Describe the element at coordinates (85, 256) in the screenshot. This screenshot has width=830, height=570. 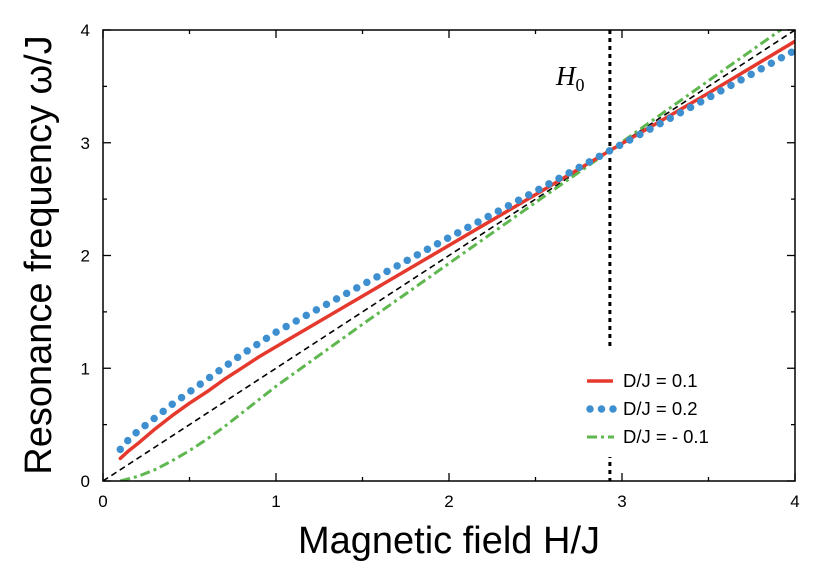
I see `y-tick-label: 2` at that location.